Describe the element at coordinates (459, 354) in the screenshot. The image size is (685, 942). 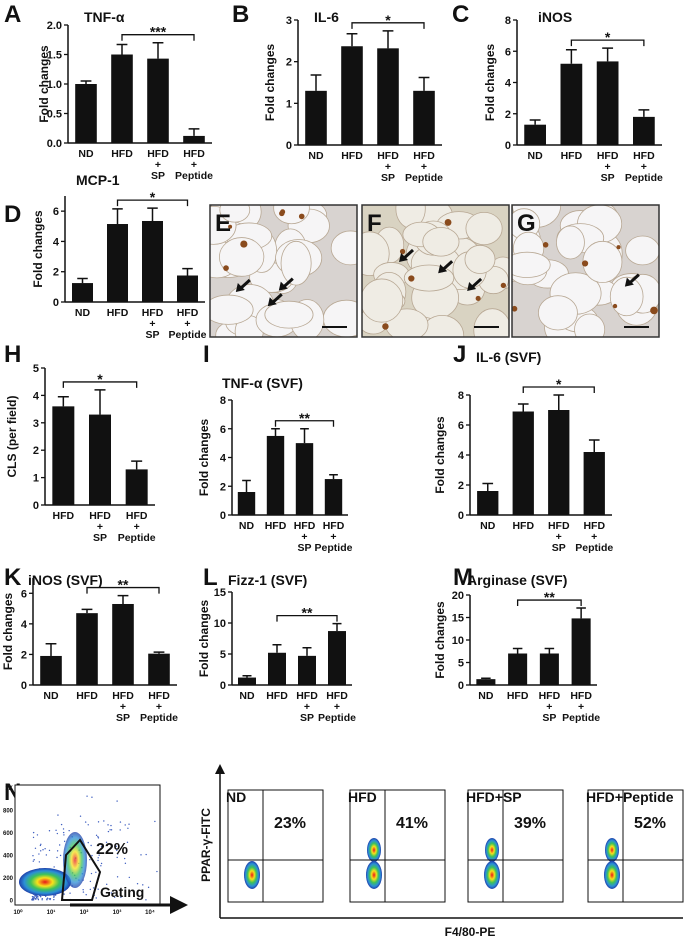
I see `panel-letter: J` at that location.